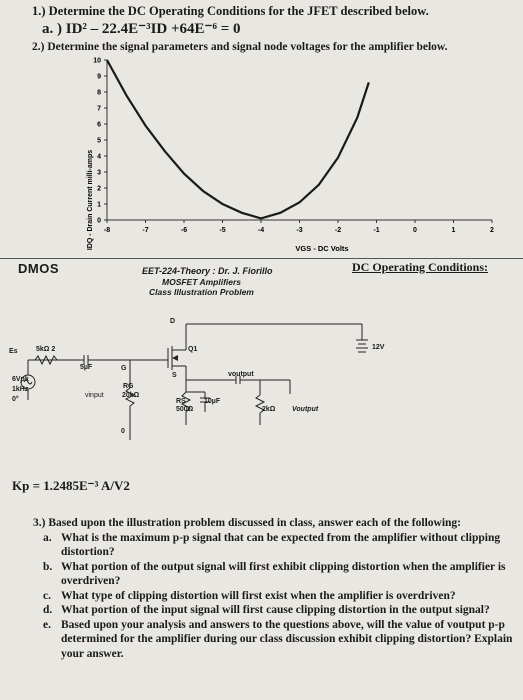 The height and width of the screenshot is (700, 523). Describe the element at coordinates (128, 386) in the screenshot. I see `rg-label: RG` at that location.